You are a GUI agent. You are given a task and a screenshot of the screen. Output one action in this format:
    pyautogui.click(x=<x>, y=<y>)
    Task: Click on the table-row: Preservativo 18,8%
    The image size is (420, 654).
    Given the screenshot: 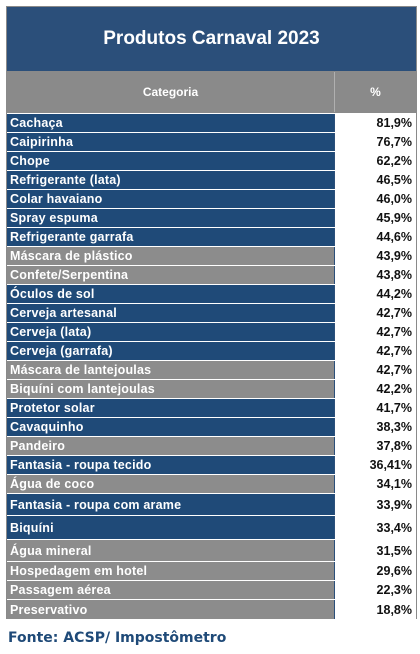 What is the action you would take?
    pyautogui.click(x=211, y=609)
    